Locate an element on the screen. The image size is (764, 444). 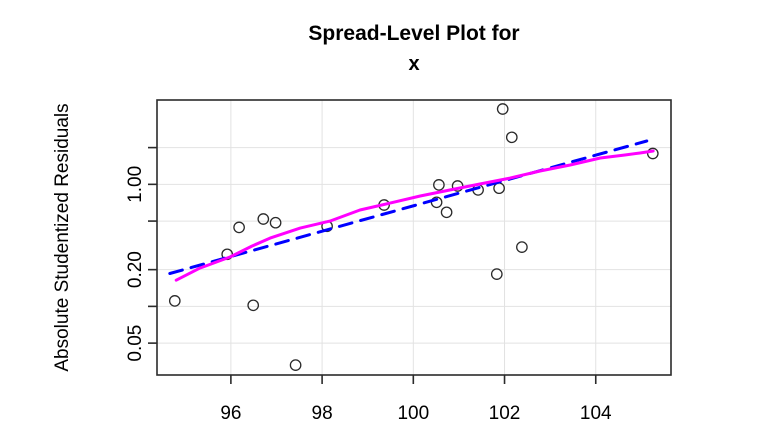
chart-title: Spread-Level Plot for is located at coordinates (413, 33).